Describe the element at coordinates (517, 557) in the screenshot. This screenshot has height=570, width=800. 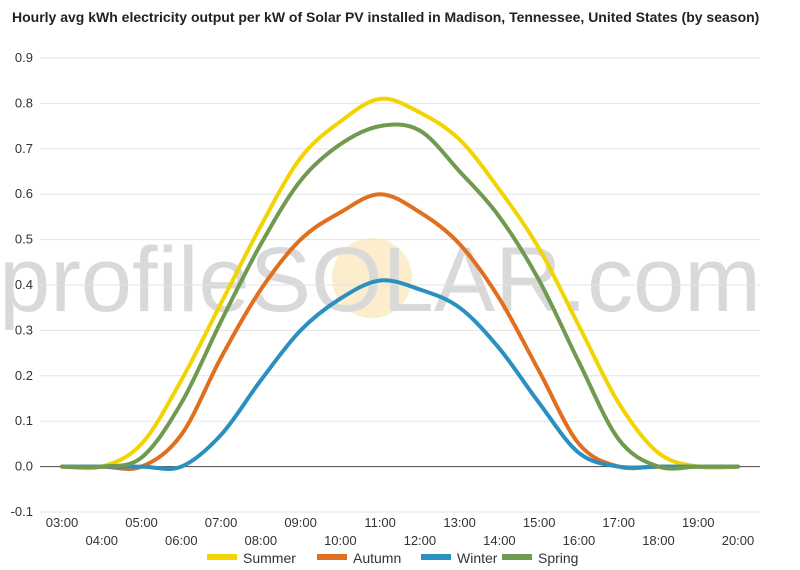
I see `legend-swatch-spring` at that location.